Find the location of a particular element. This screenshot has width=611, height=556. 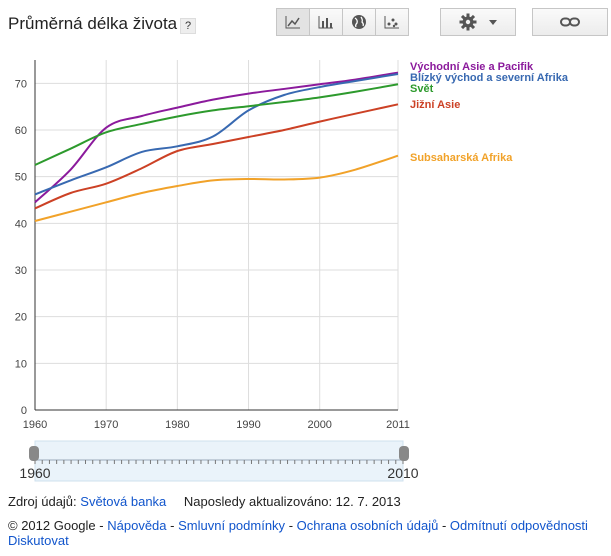

legend-label: Subsaharská Afrika is located at coordinates (461, 158).